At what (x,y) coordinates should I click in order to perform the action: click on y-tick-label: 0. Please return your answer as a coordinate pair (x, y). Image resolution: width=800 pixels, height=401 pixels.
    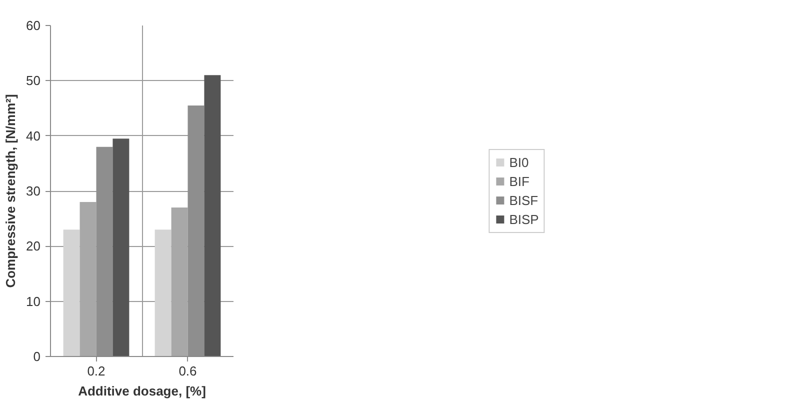
    Looking at the image, I should click on (37, 356).